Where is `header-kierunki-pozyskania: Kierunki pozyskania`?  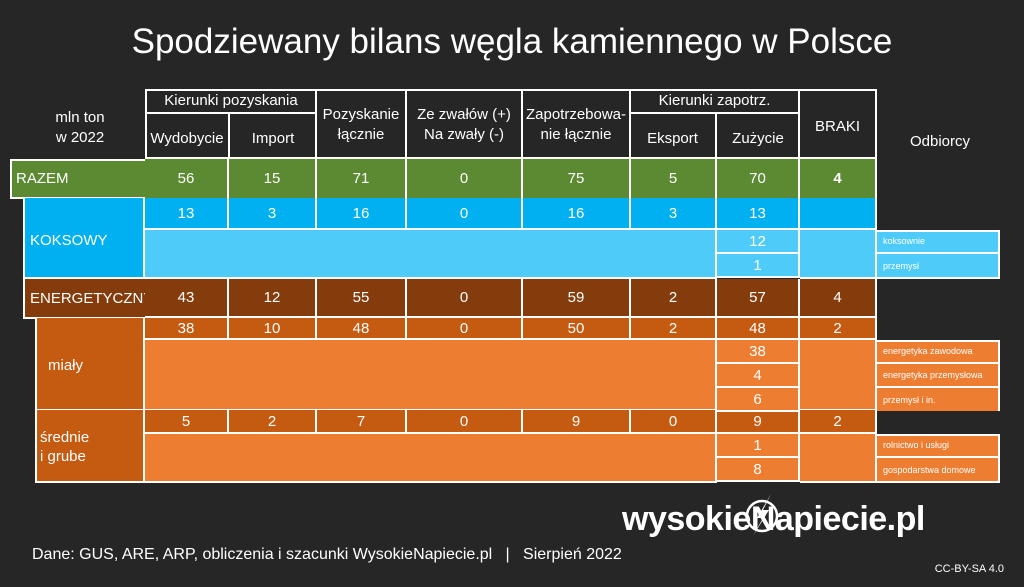
header-kierunki-pozyskania: Kierunki pozyskania is located at coordinates (231, 100).